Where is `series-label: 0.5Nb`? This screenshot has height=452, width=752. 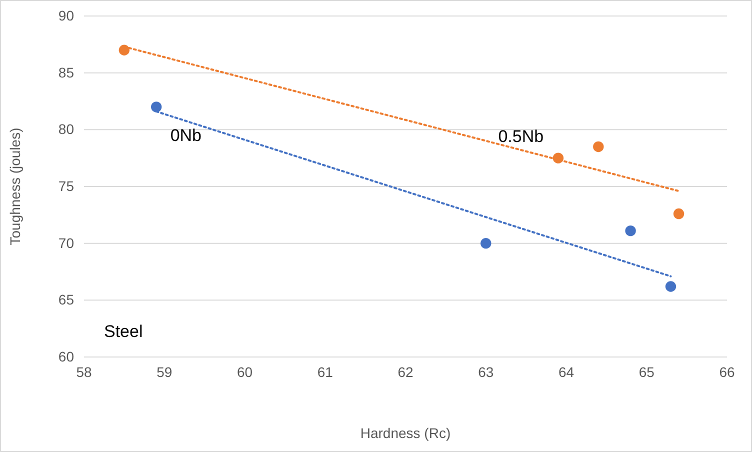 series-label: 0.5Nb is located at coordinates (521, 136).